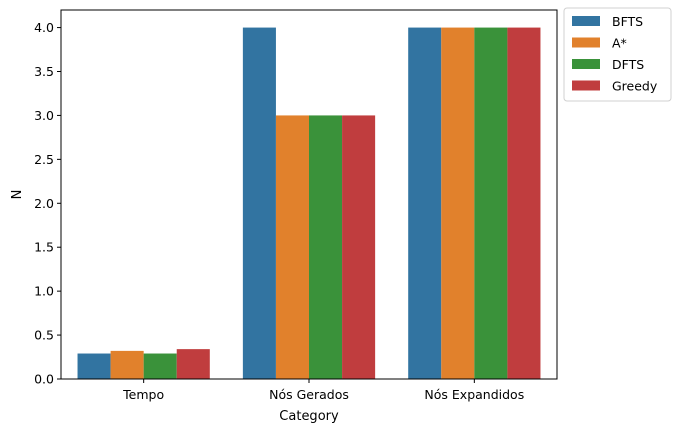  I want to click on legend-box, so click(617, 54).